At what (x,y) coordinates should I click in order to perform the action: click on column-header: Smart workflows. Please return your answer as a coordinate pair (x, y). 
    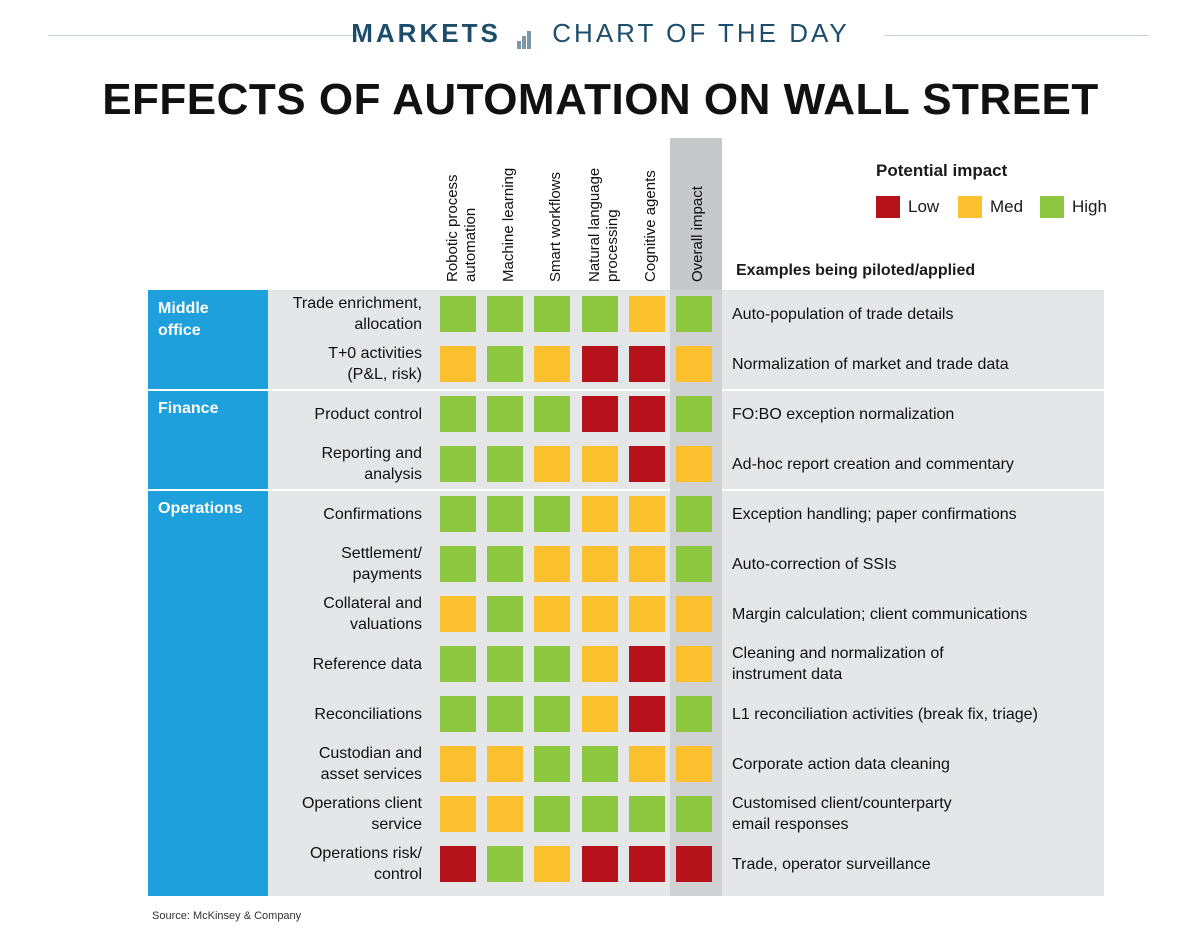
    Looking at the image, I should click on (556, 211).